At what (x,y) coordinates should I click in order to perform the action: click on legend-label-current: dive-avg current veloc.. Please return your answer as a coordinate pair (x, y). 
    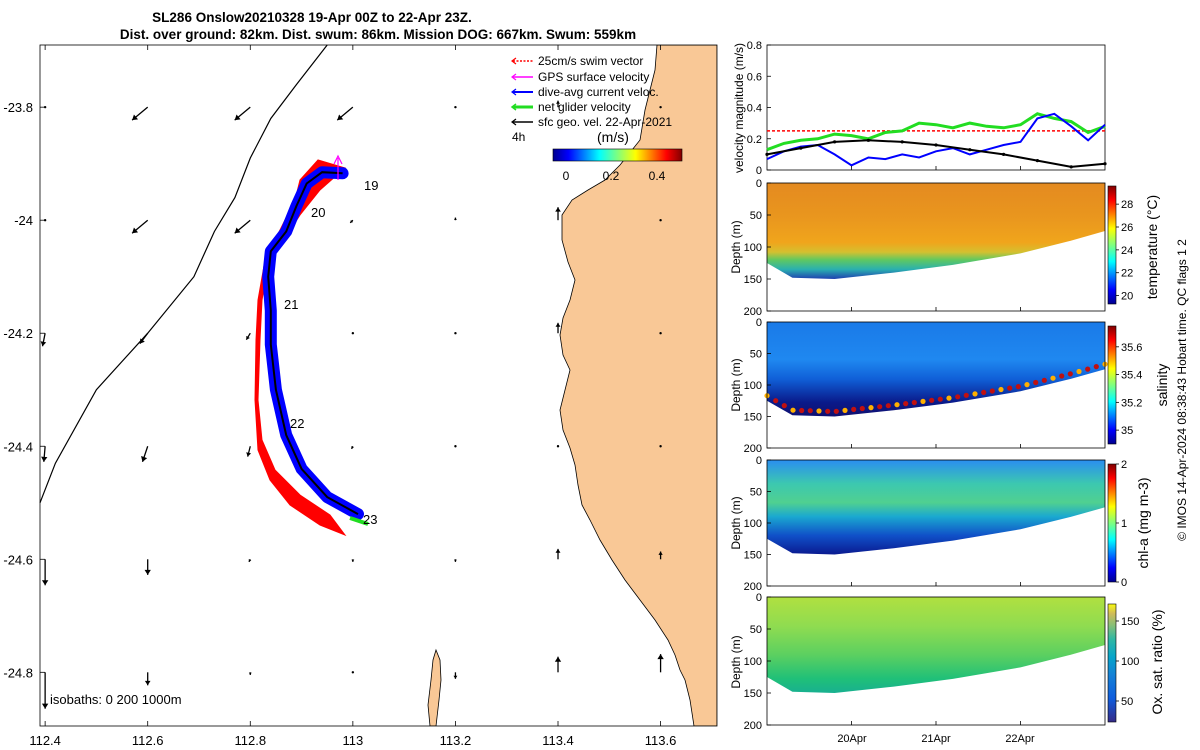
    Looking at the image, I should click on (598, 92).